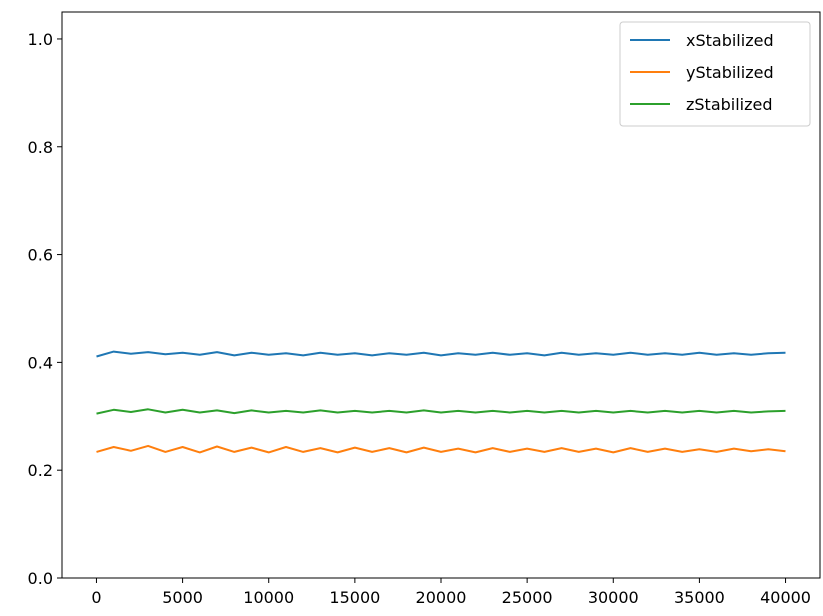 This screenshot has width=823, height=616. I want to click on series-line-xStabilized, so click(441, 354).